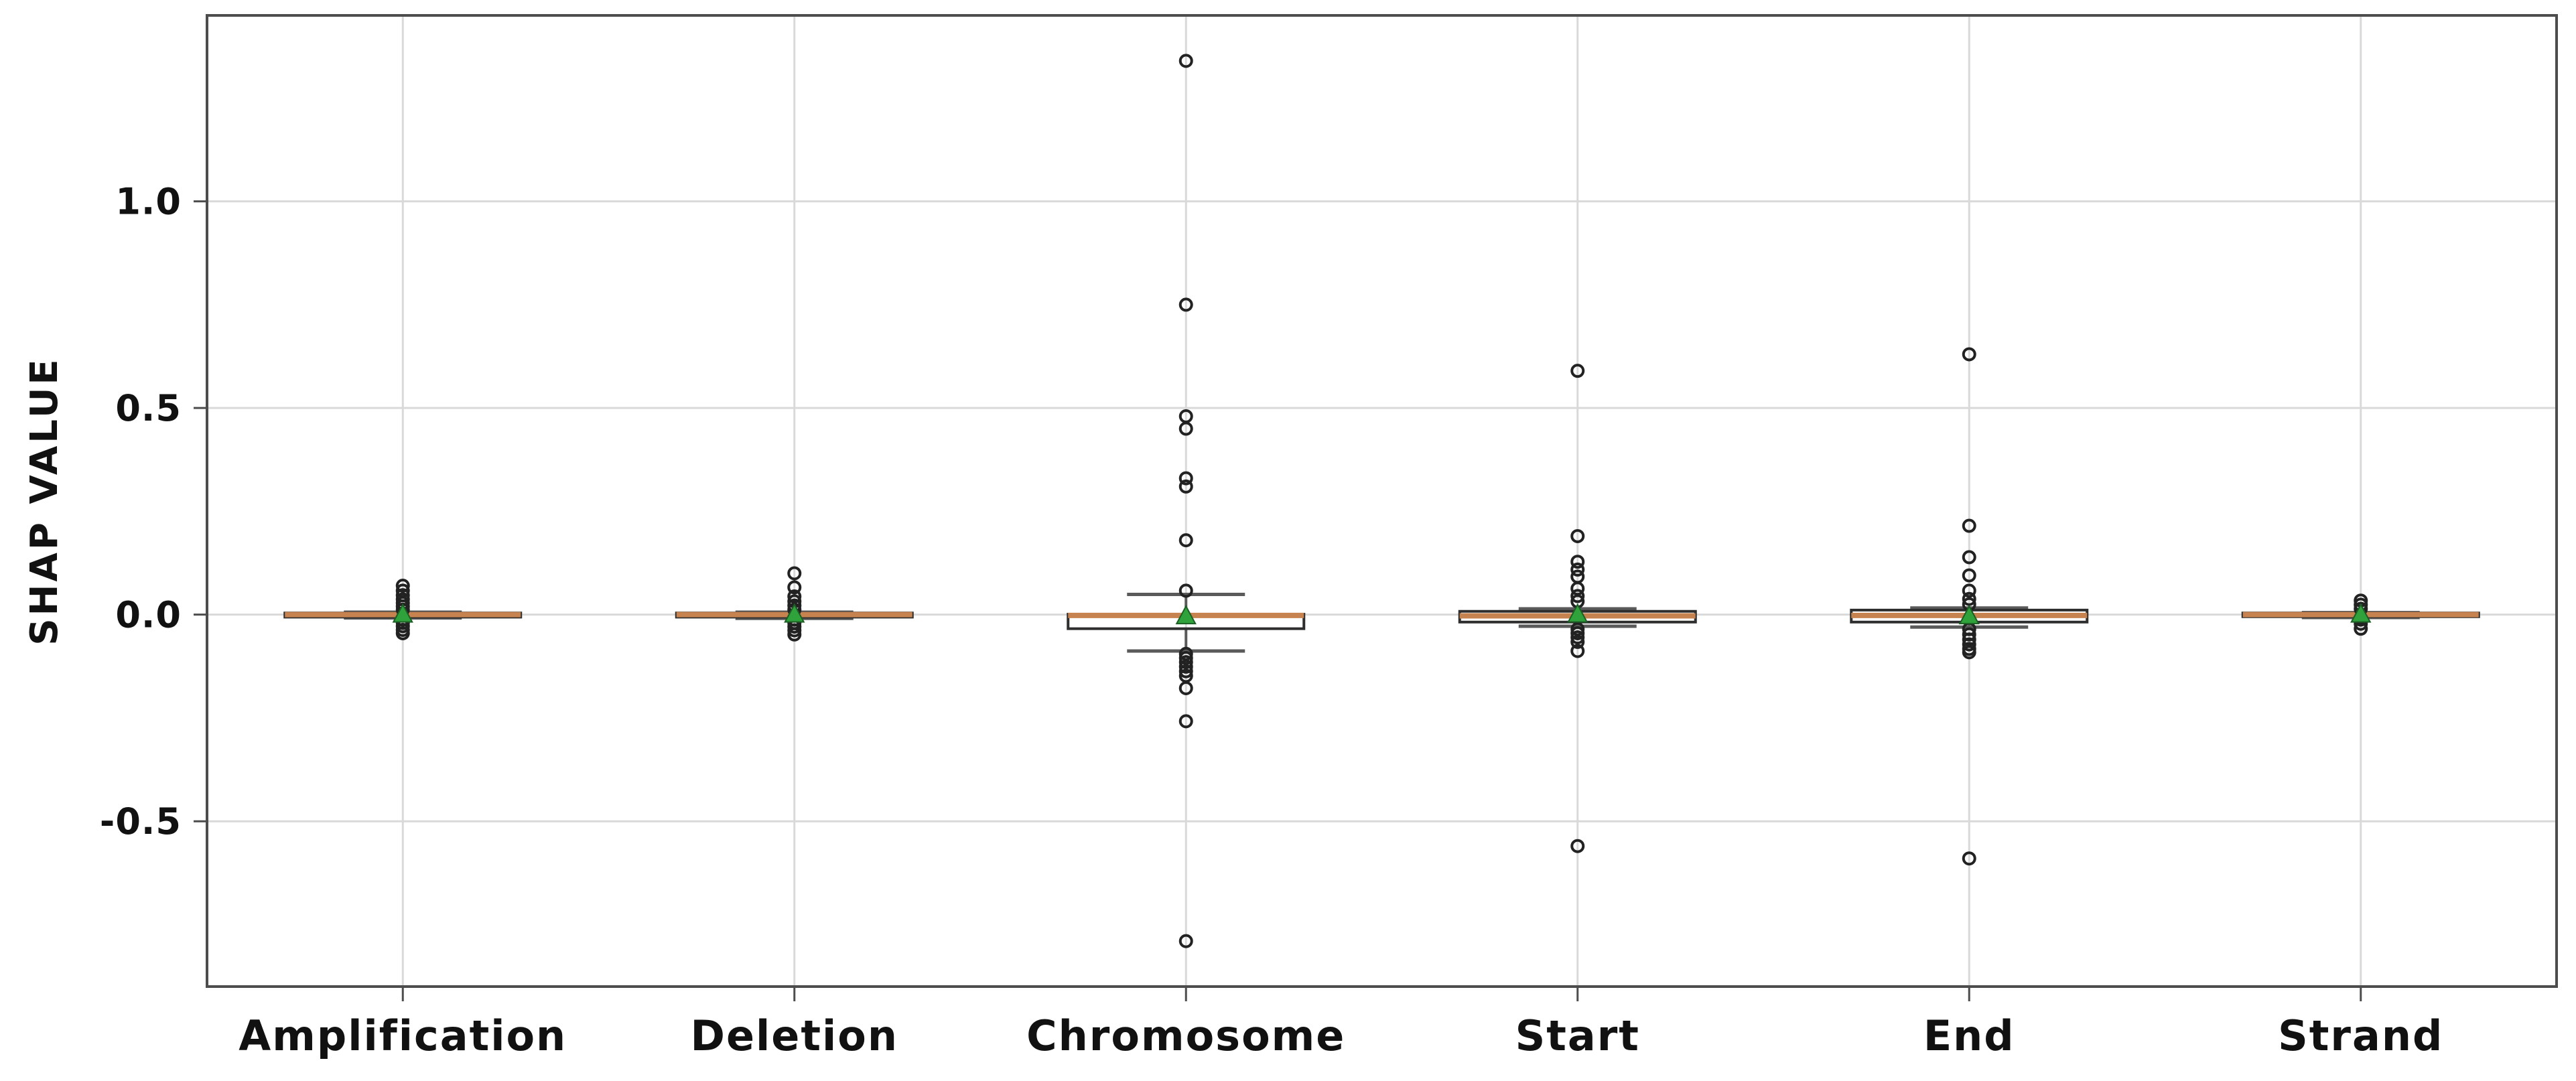 Image resolution: width=2576 pixels, height=1081 pixels. I want to click on y-tick-label: 0.5, so click(148, 408).